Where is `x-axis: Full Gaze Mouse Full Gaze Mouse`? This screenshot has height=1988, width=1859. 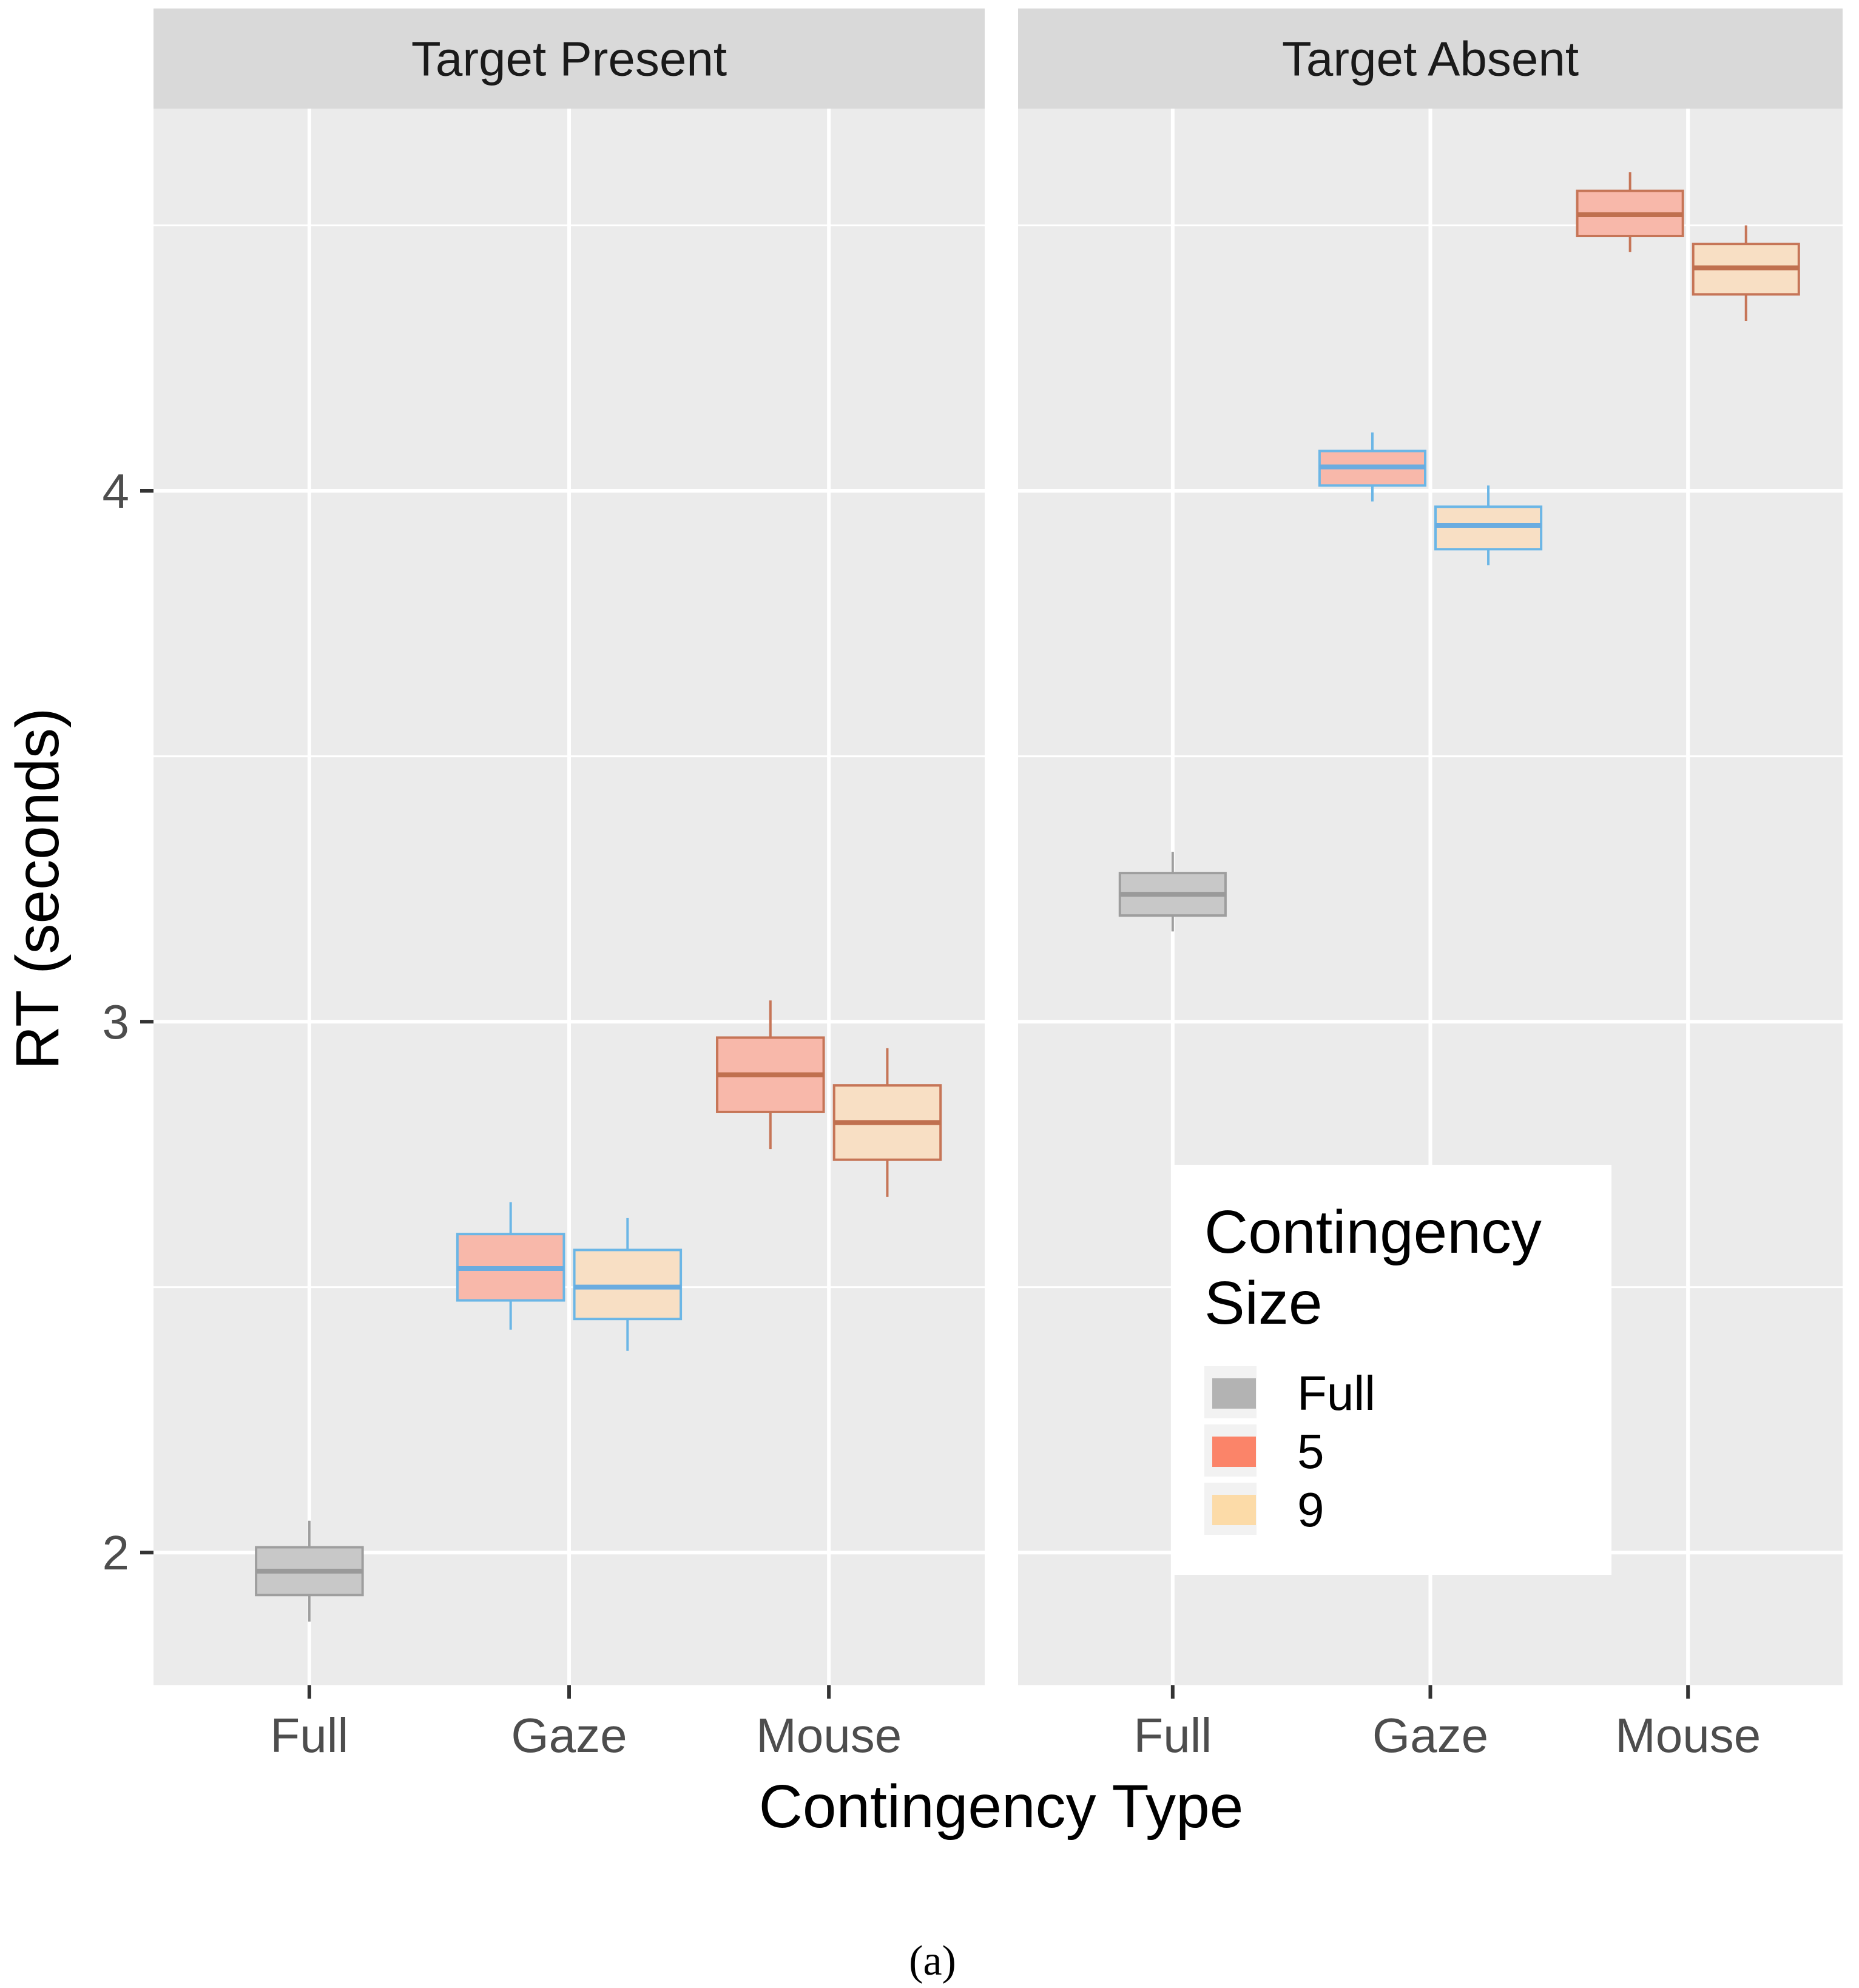 x-axis: Full Gaze Mouse Full Gaze Mouse is located at coordinates (1015, 1723).